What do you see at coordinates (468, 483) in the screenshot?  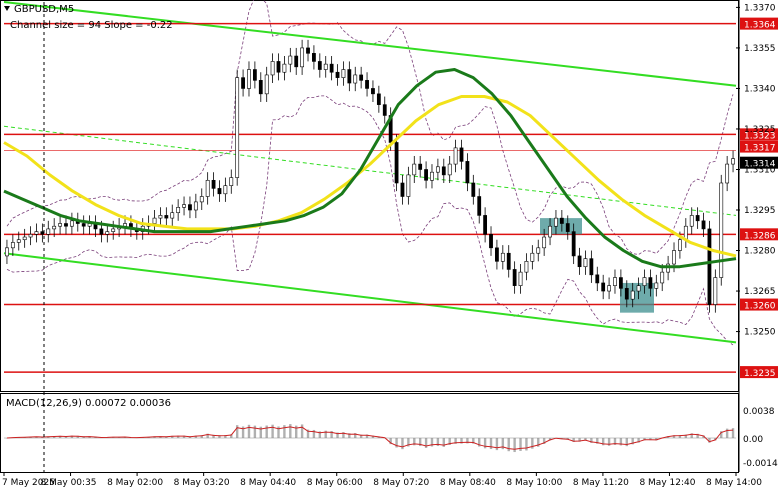 I see `x-tick-label: 8 May 08:40` at bounding box center [468, 483].